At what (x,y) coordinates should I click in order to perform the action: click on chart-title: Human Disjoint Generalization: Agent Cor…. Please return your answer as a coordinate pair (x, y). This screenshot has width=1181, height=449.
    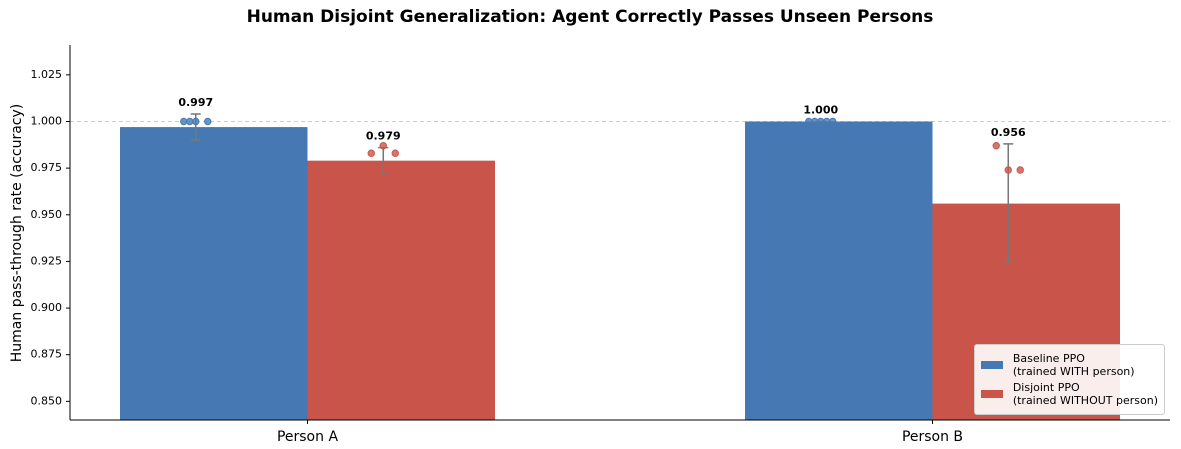
    Looking at the image, I should click on (590, 17).